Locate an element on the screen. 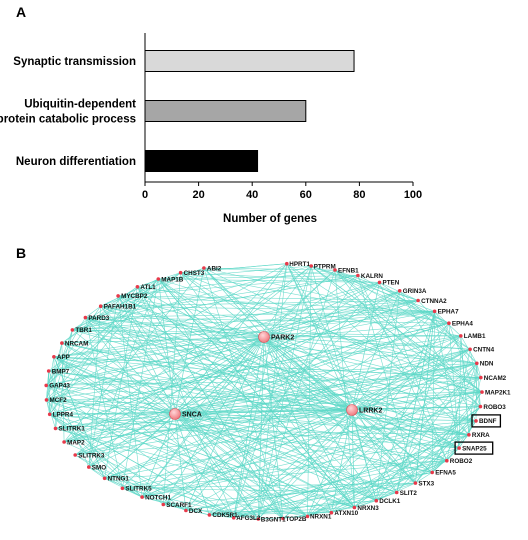 The image size is (528, 540). gene-node-mycbp2: MYCBP2 is located at coordinates (132, 296).